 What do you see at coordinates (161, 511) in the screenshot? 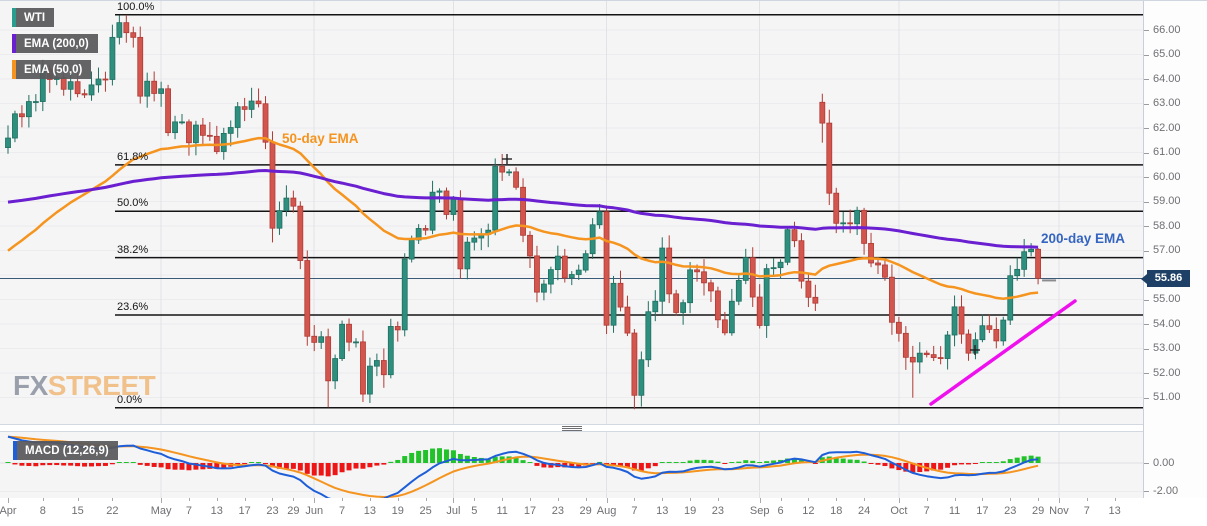
I see `time-tick-label: May` at bounding box center [161, 511].